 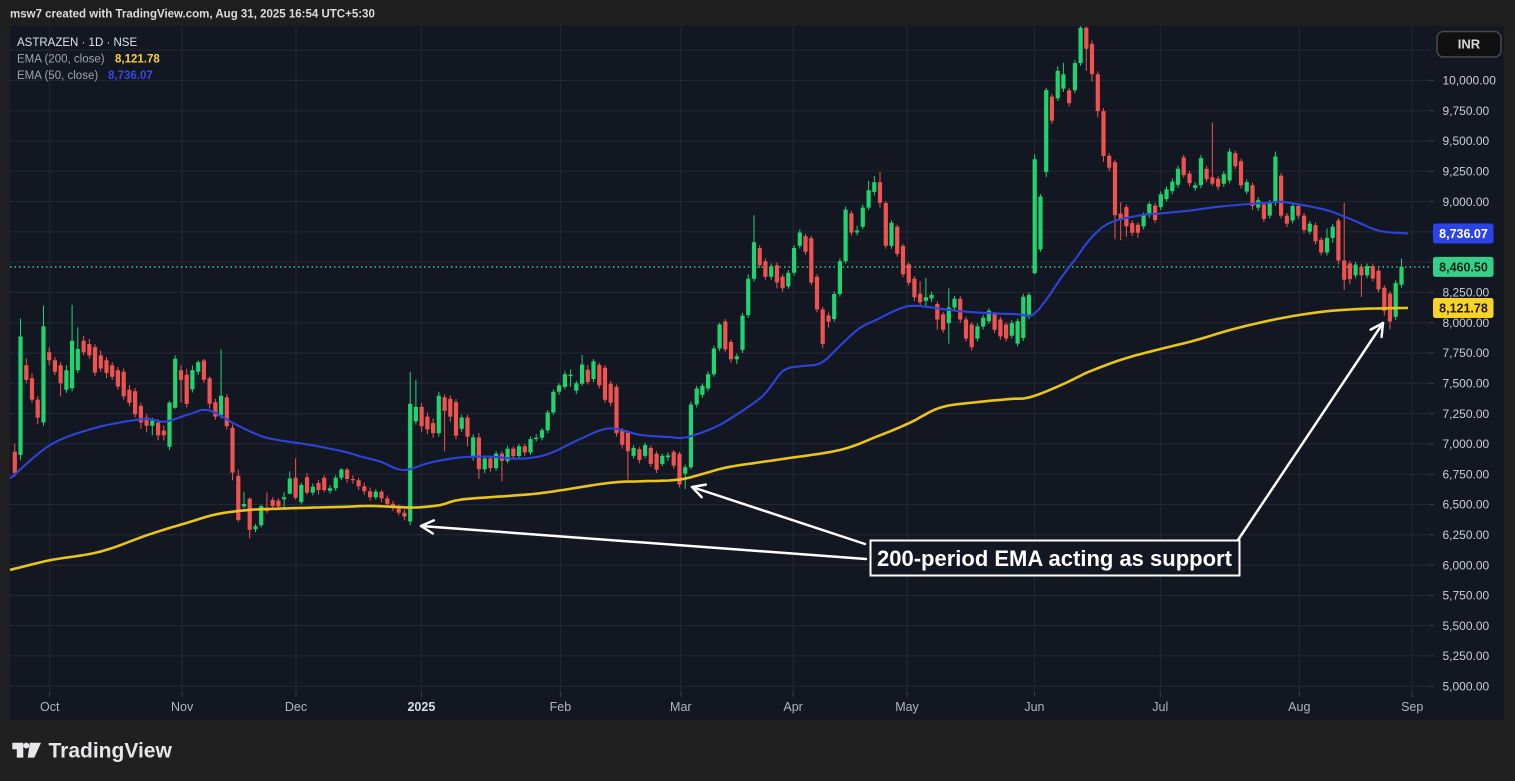 What do you see at coordinates (296, 707) in the screenshot?
I see `svg-text: Dec` at bounding box center [296, 707].